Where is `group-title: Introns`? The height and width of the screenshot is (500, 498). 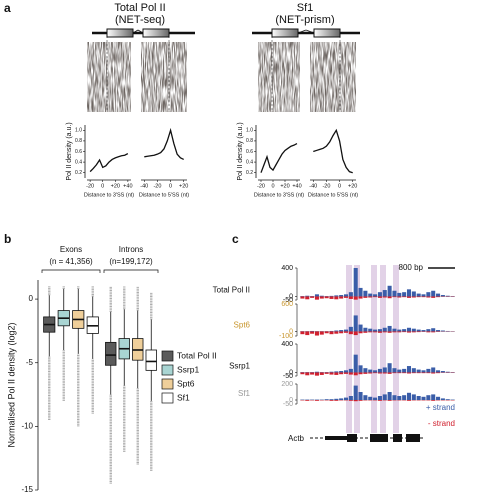 group-title: Introns is located at coordinates (131, 249).